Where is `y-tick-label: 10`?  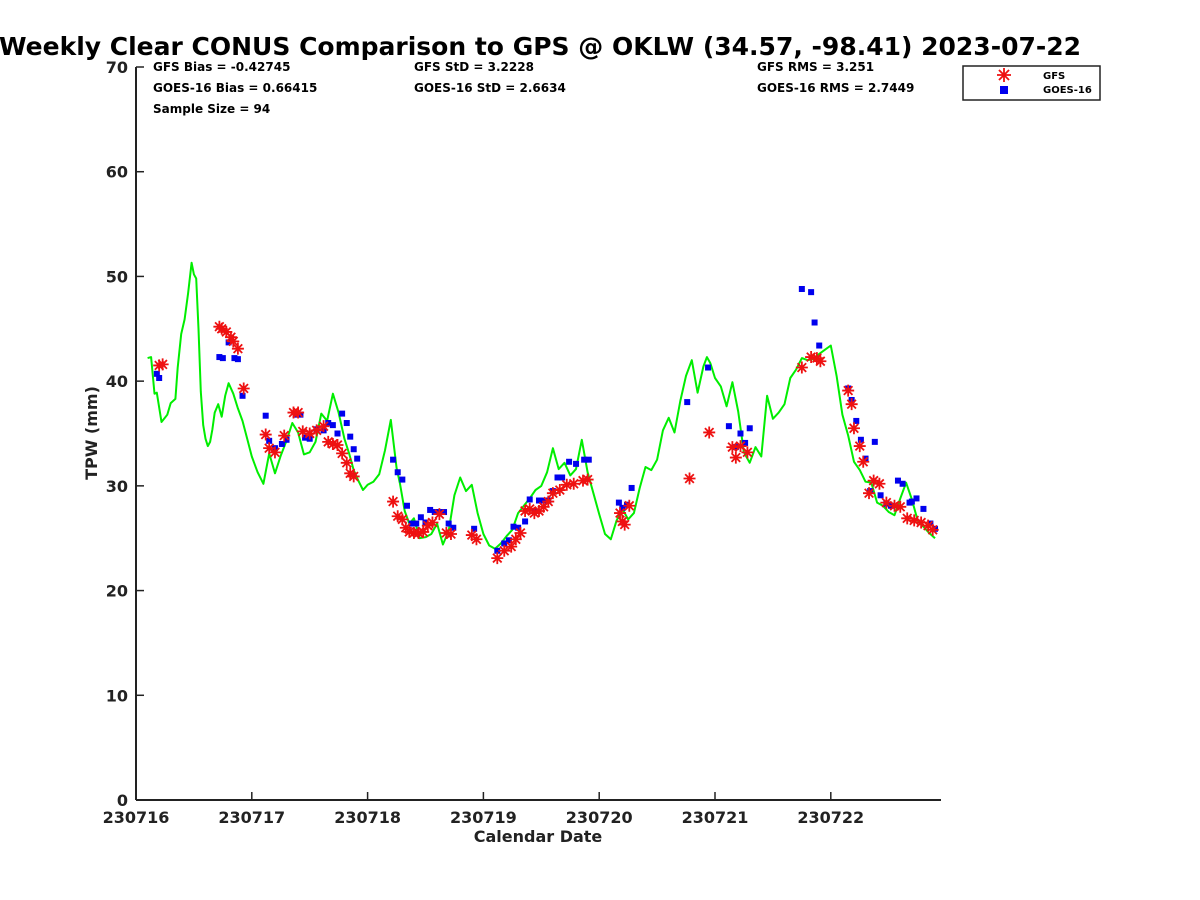 y-tick-label: 10 is located at coordinates (117, 695).